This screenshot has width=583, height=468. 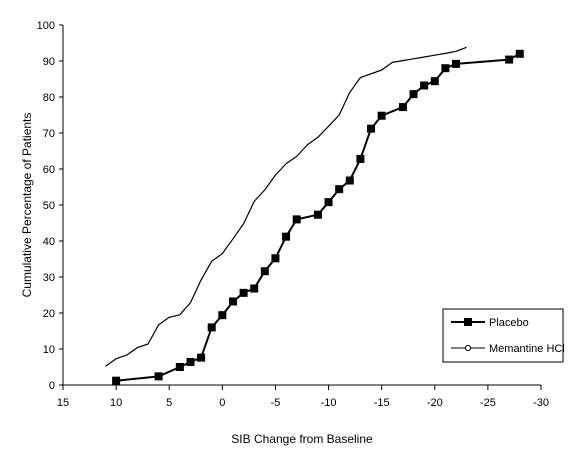 I want to click on y-tick-label: 40, so click(x=49, y=242).